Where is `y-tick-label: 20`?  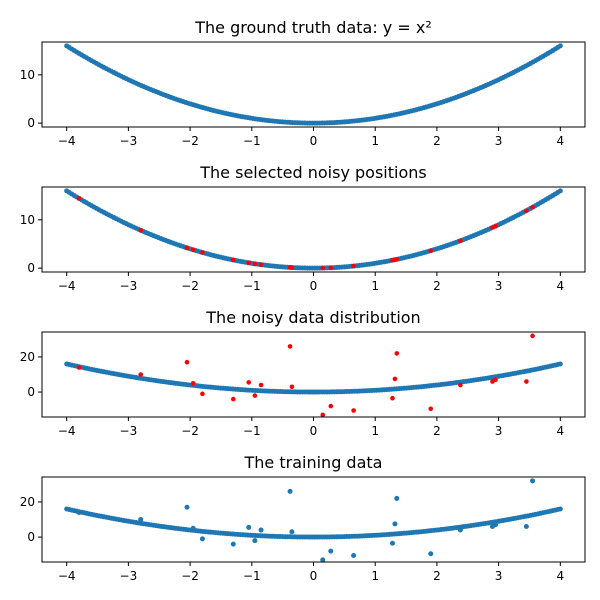 y-tick-label: 20 is located at coordinates (27, 357).